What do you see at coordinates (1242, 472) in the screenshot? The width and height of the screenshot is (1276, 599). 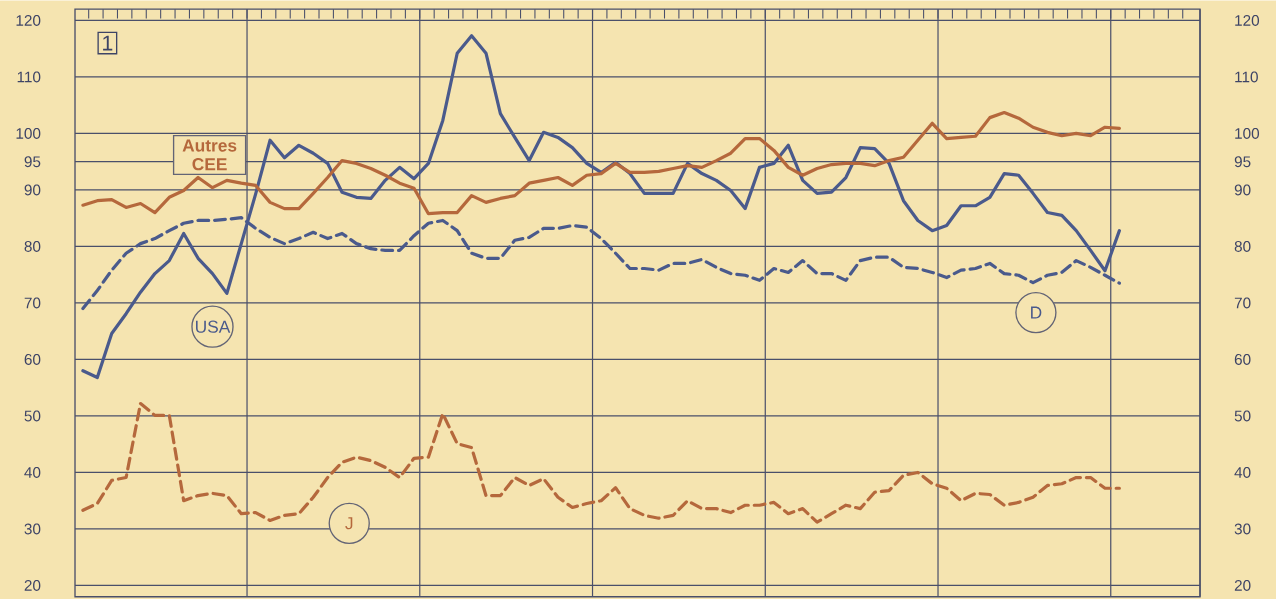 I see `y2-tick-label: 40` at bounding box center [1242, 472].